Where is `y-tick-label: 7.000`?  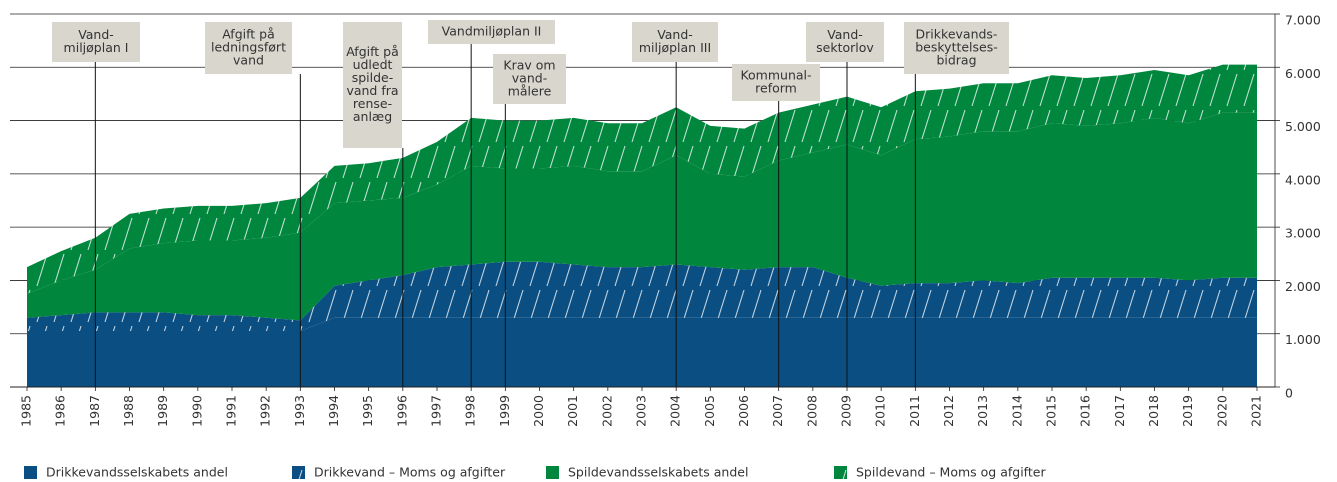 y-tick-label: 7.000 is located at coordinates (1303, 20).